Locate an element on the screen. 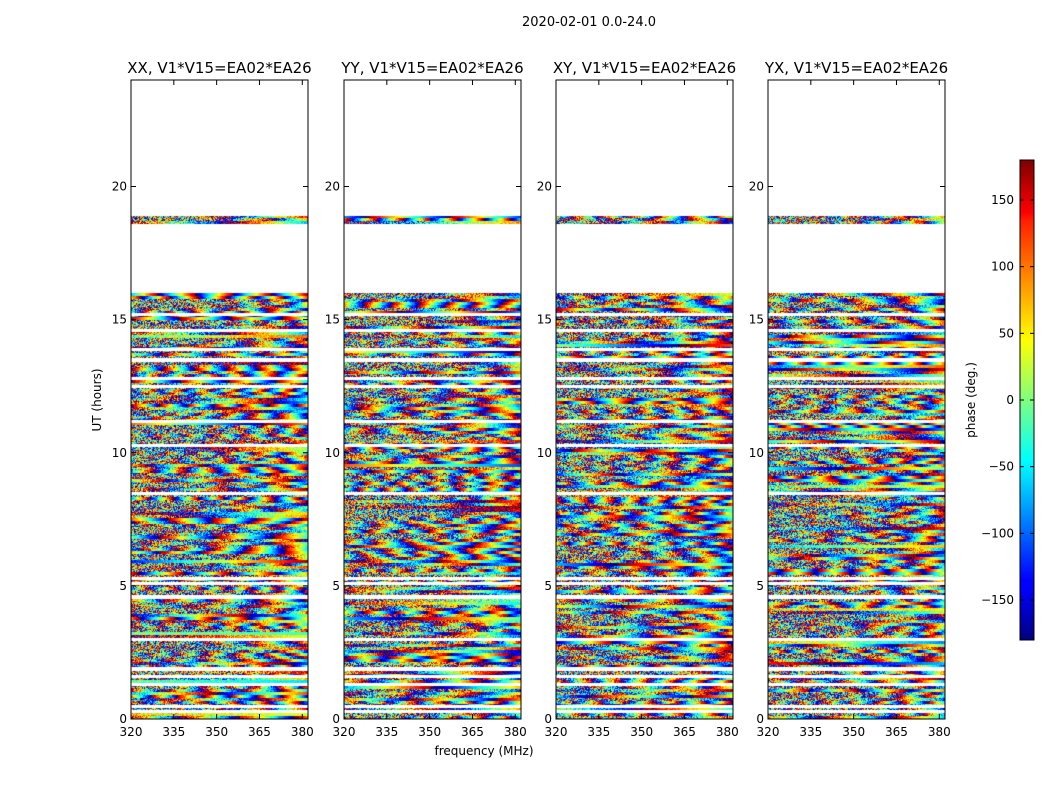  colorbar-ticks: 150 100 50 0 −50 −100 −150 is located at coordinates (1007, 400).